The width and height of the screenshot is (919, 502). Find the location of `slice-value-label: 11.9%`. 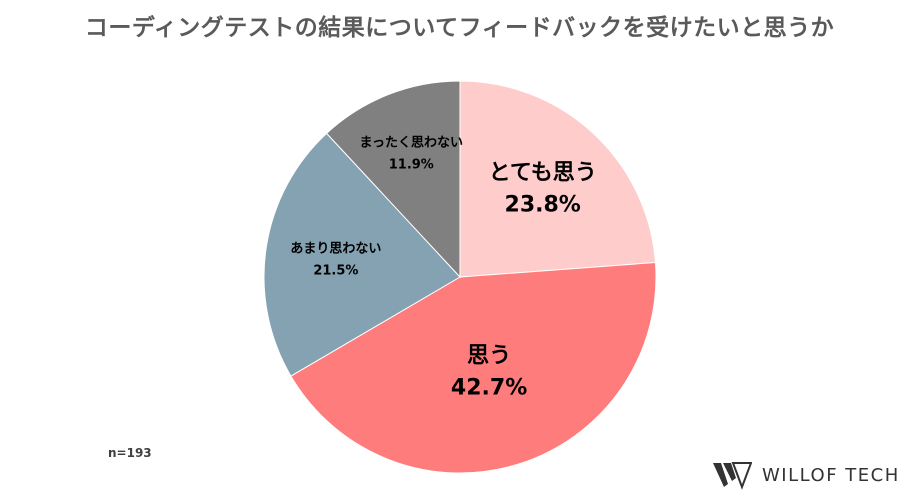

slice-value-label: 11.9% is located at coordinates (411, 165).